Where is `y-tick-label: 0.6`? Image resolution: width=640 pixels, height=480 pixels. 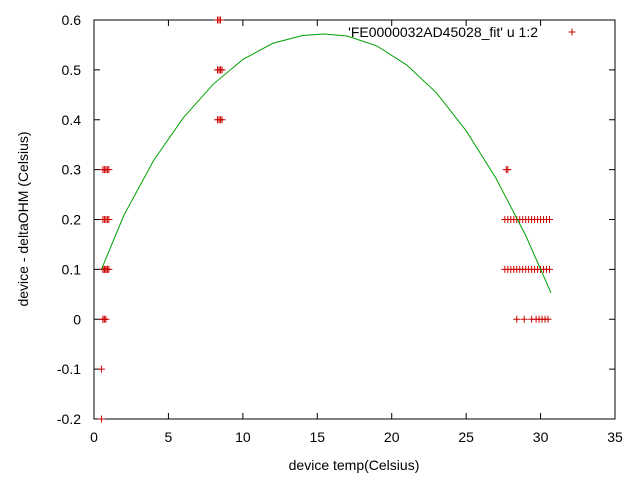
y-tick-label: 0.6 is located at coordinates (72, 20).